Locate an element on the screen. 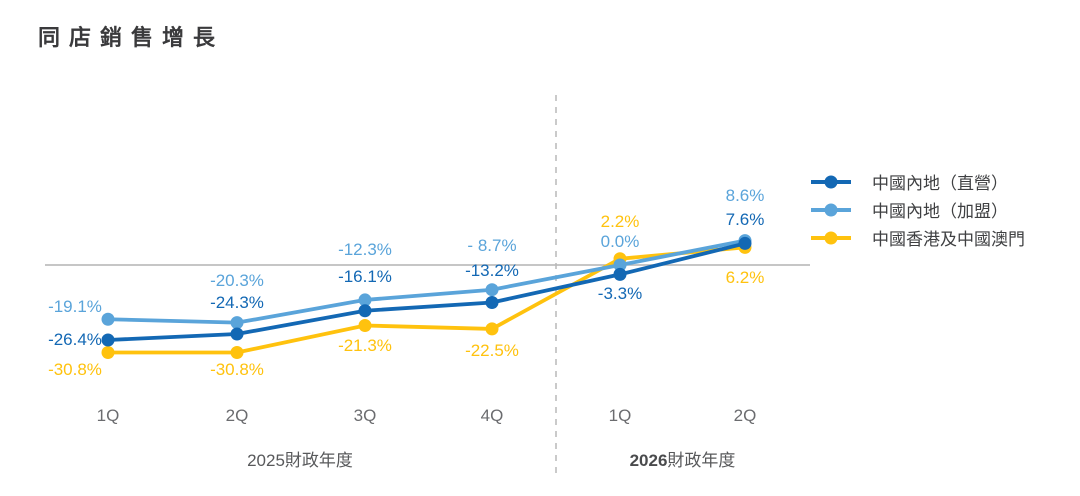 This screenshot has width=1080, height=496. legend-item-mainland-direct: 中國內地（直營） is located at coordinates (917, 182).